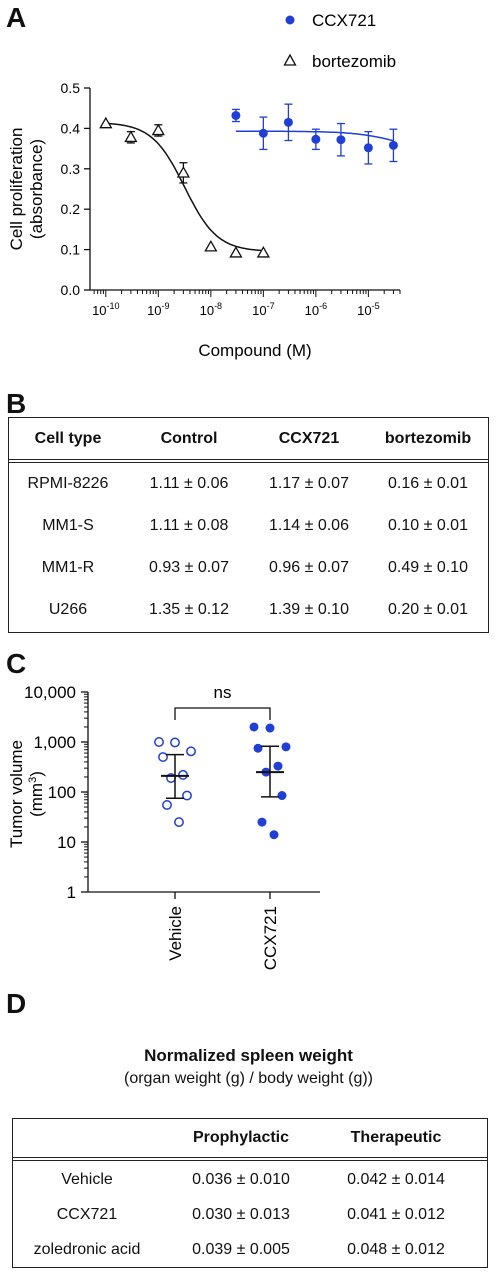 The height and width of the screenshot is (1280, 497). What do you see at coordinates (158, 309) in the screenshot?
I see `x-tick-label: 10⁻⁹` at bounding box center [158, 309].